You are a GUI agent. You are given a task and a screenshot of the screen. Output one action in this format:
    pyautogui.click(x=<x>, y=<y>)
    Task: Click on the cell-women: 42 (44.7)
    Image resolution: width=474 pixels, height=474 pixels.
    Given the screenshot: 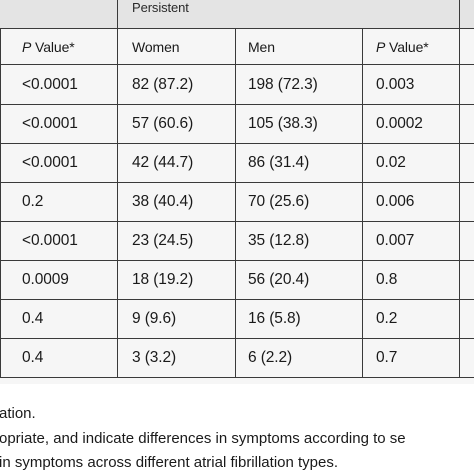 What is the action you would take?
    pyautogui.click(x=163, y=162)
    